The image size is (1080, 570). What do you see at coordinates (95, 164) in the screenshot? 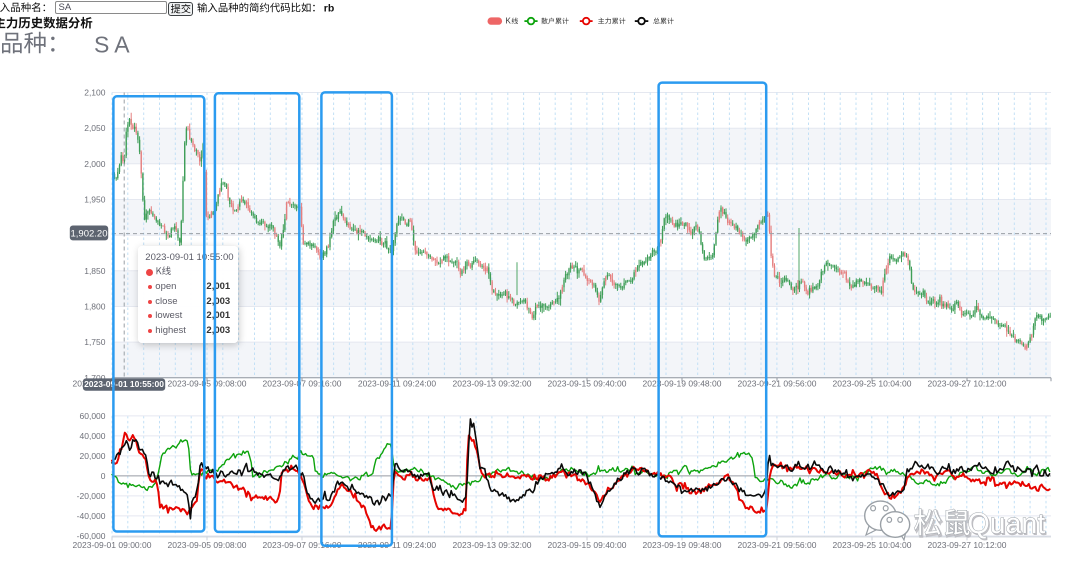
I see `svg-text: 2,000` at bounding box center [95, 164].